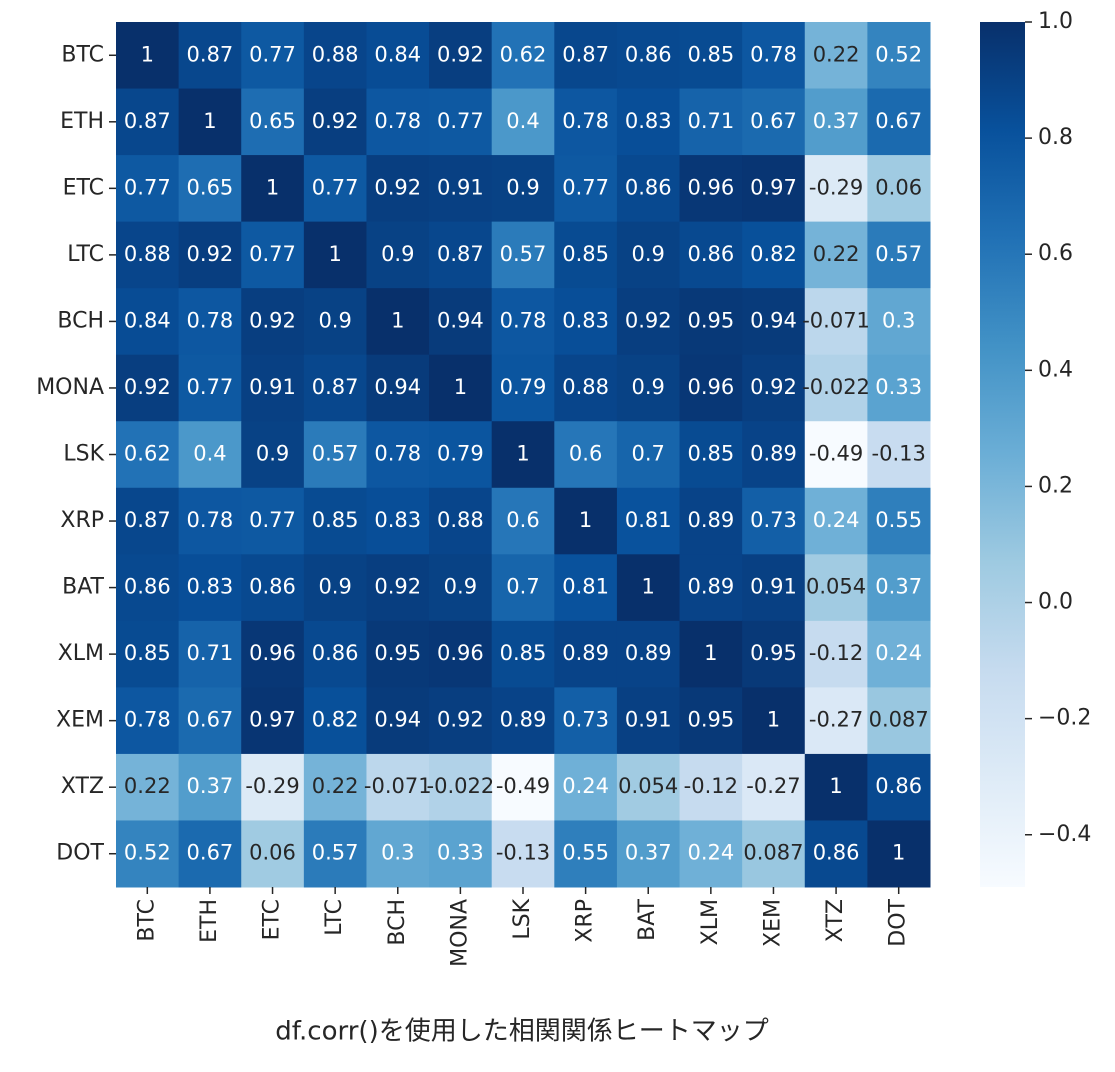  Describe the element at coordinates (898, 922) in the screenshot. I see `x-tick-label: DOT` at that location.